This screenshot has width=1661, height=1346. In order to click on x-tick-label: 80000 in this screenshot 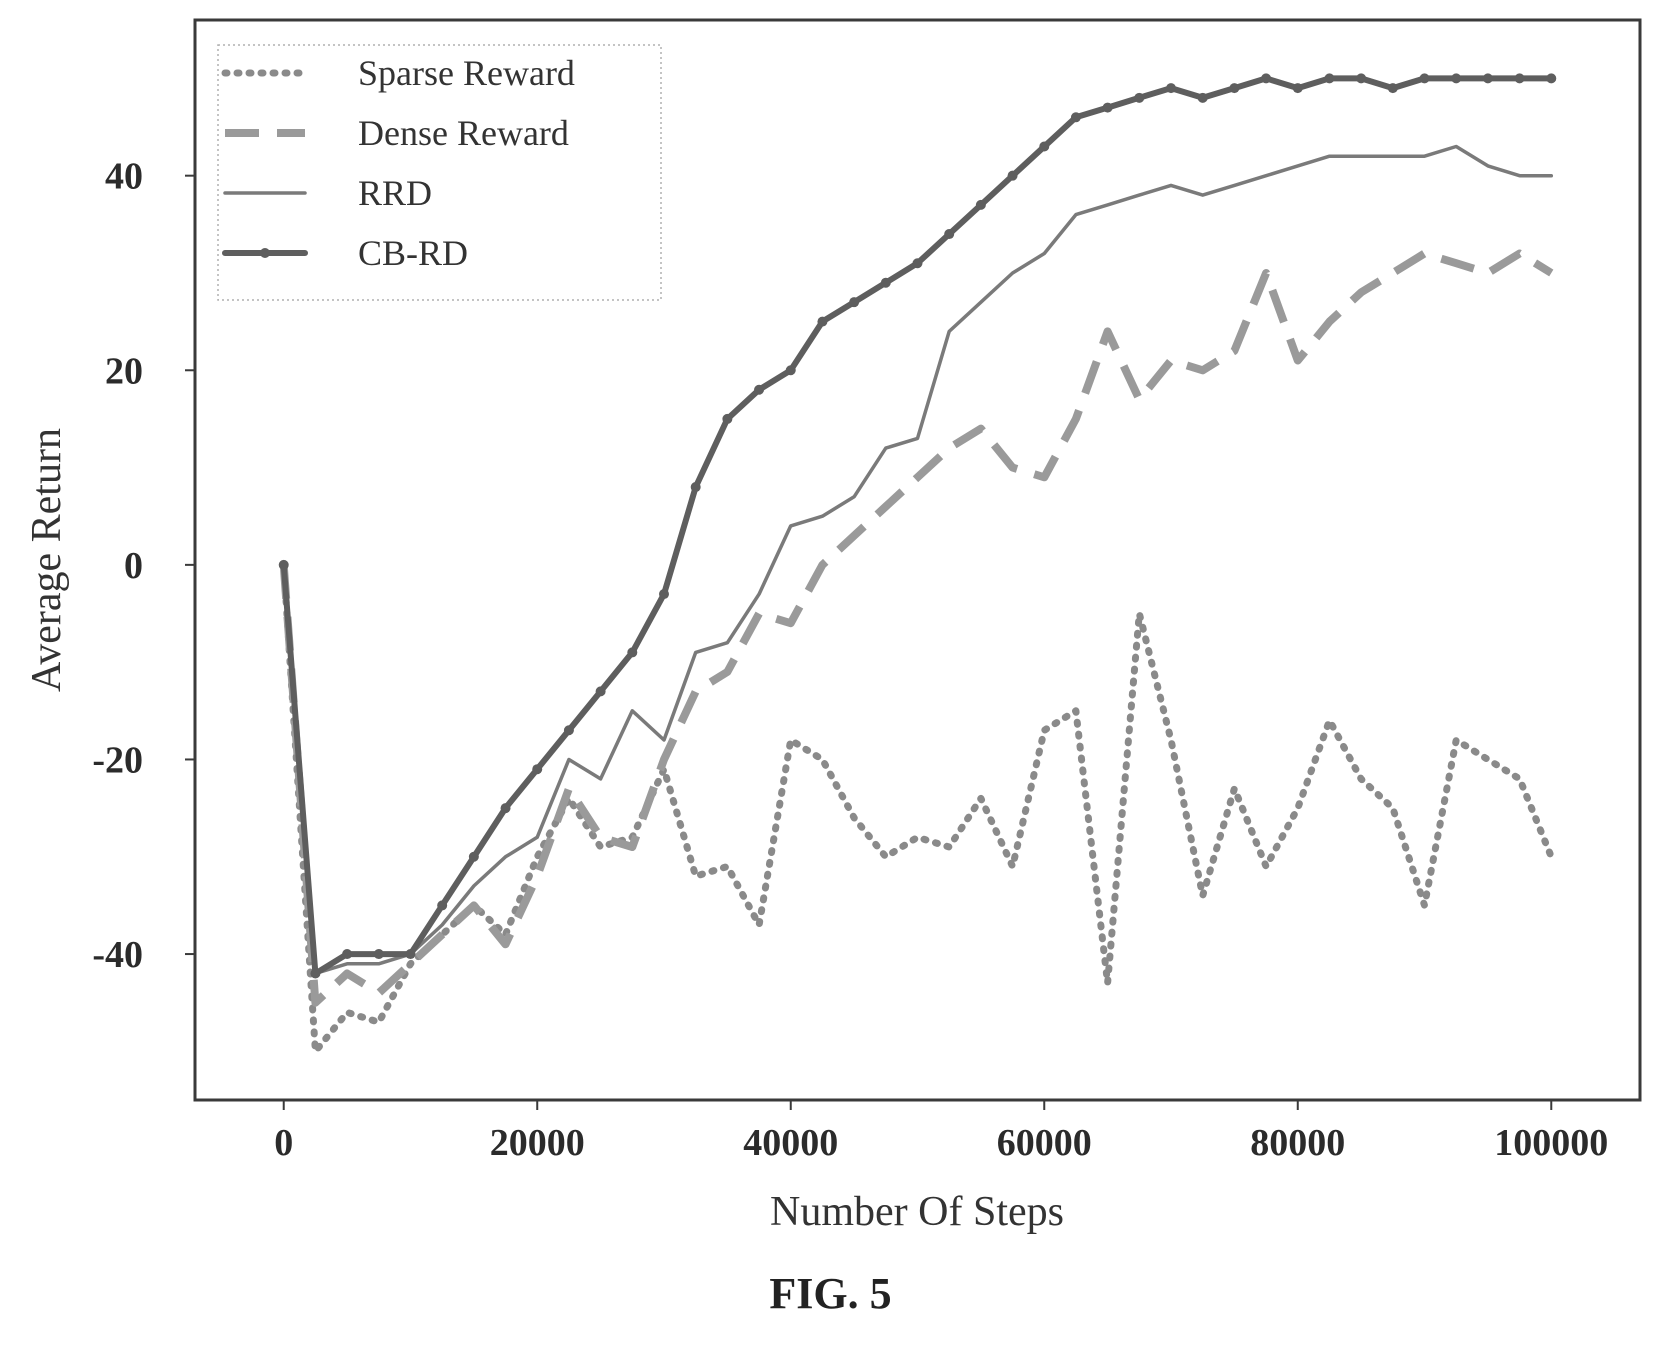, I will do `click(1297, 1143)`.